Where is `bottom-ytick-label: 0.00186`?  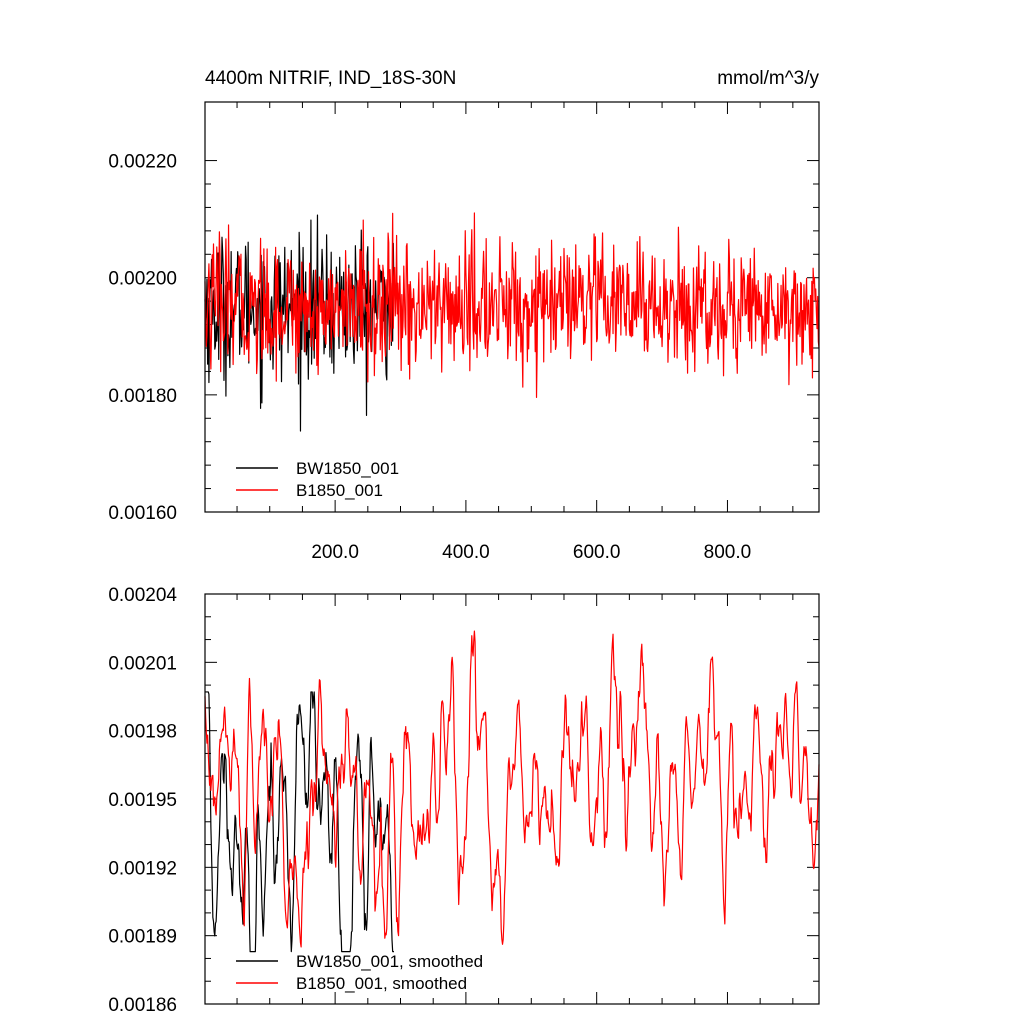 bottom-ytick-label: 0.00186 is located at coordinates (142, 1005).